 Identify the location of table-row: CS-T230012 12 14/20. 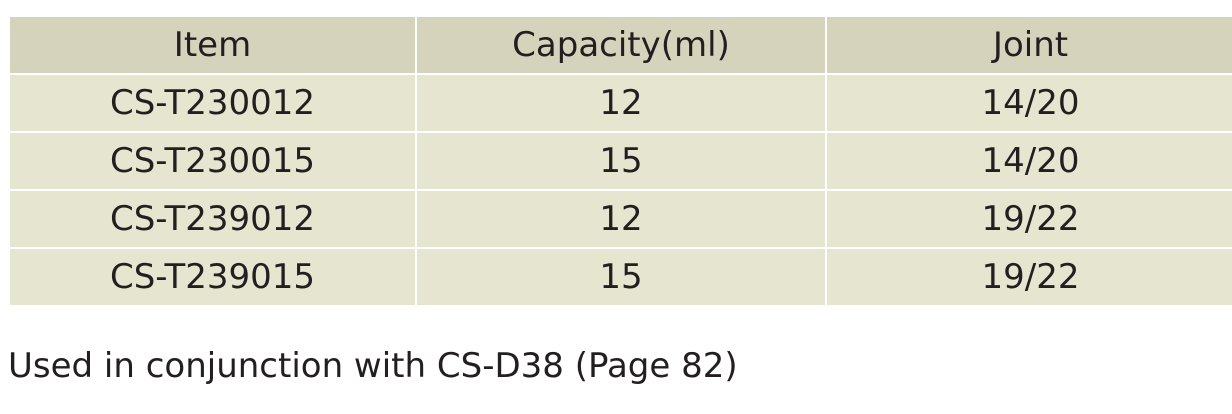
(620, 103).